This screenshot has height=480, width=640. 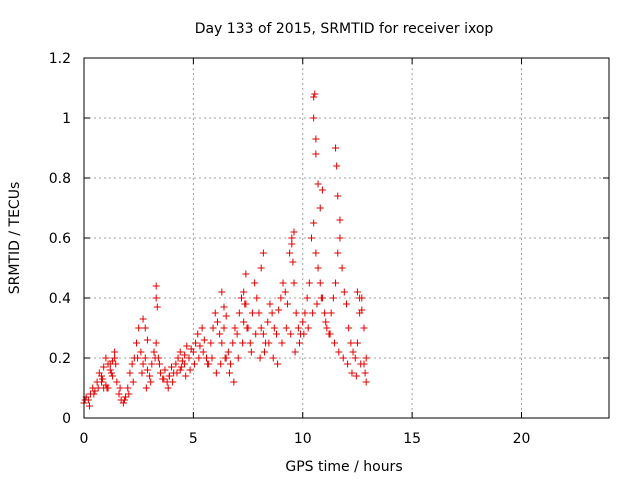 I want to click on x-tick-label: 5, so click(x=193, y=439).